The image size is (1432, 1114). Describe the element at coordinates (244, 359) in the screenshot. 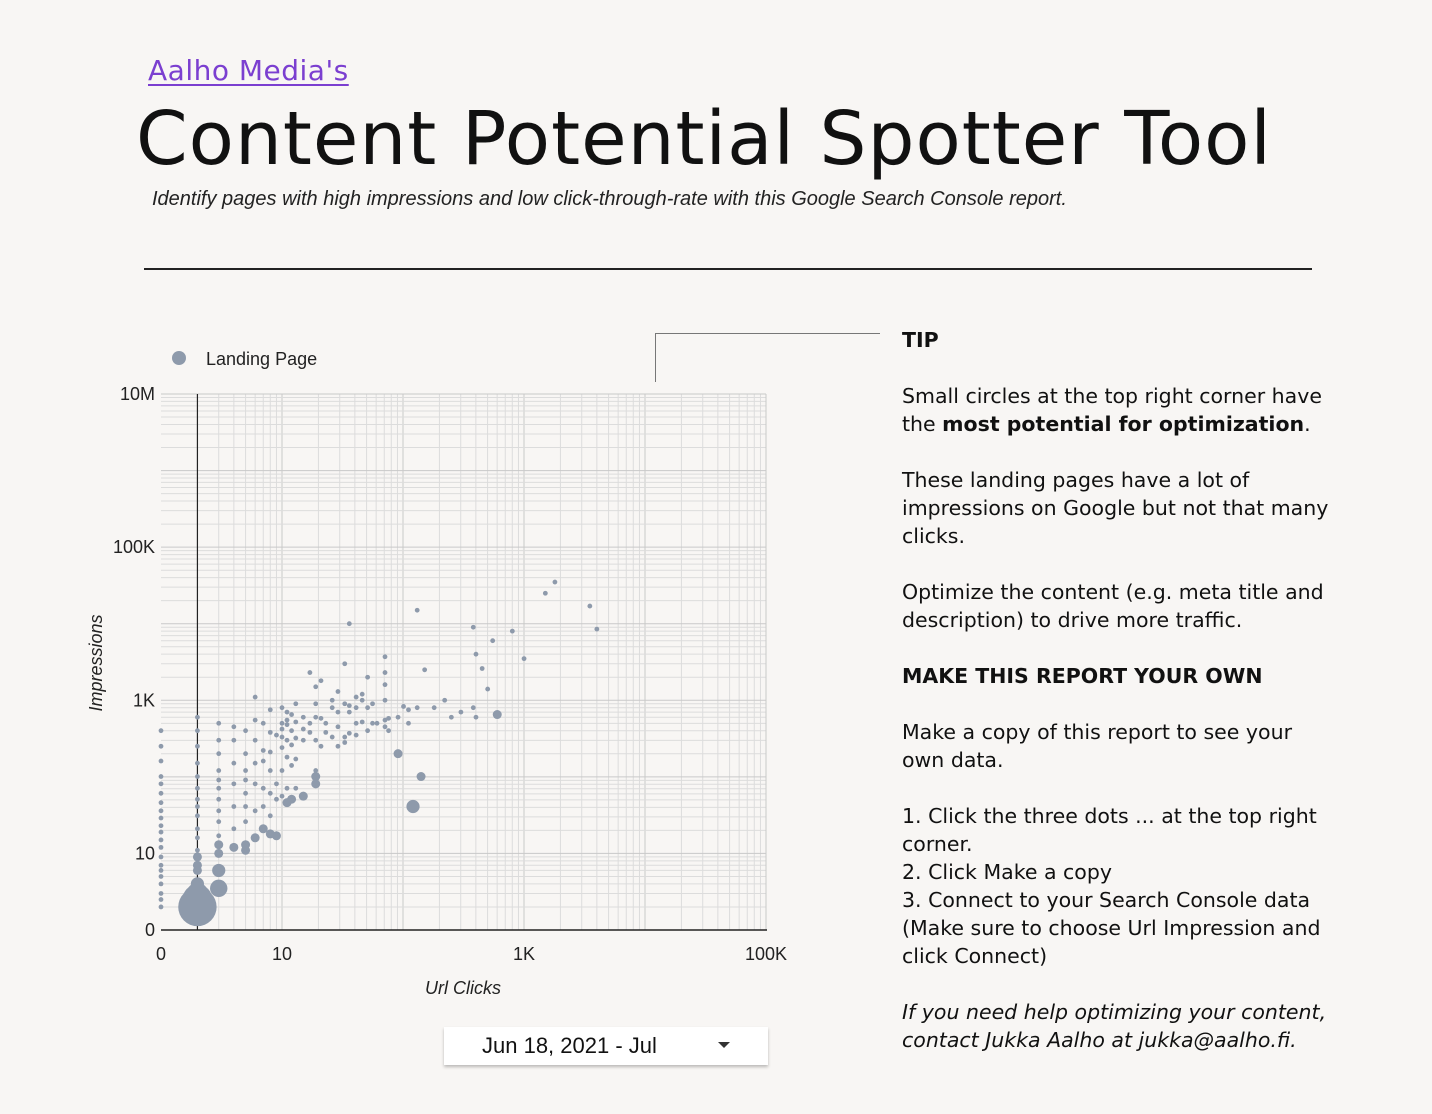

I see `chart-legend: Landing Page` at that location.